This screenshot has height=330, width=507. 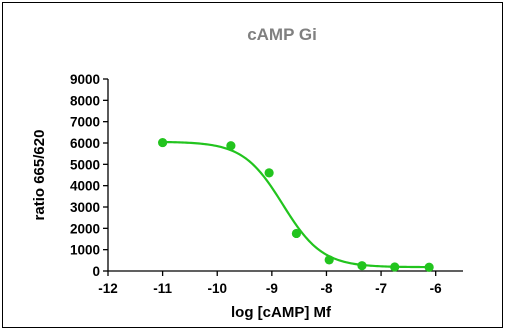 I want to click on x-tick-label: -9, so click(x=272, y=288).